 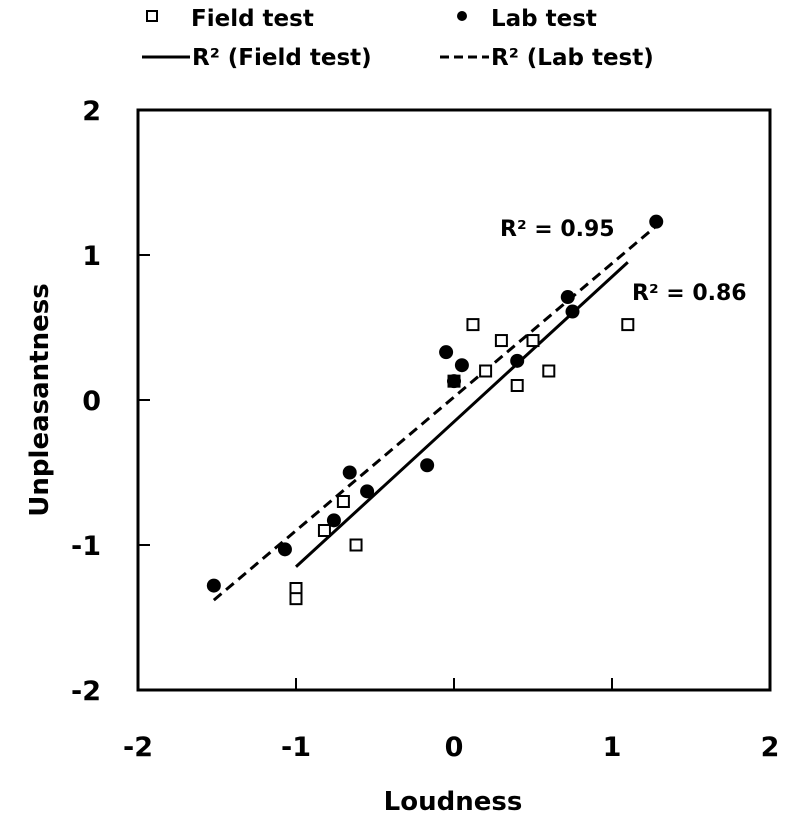 I want to click on legend-label-lab-fit: R² (Lab test), so click(x=572, y=58).